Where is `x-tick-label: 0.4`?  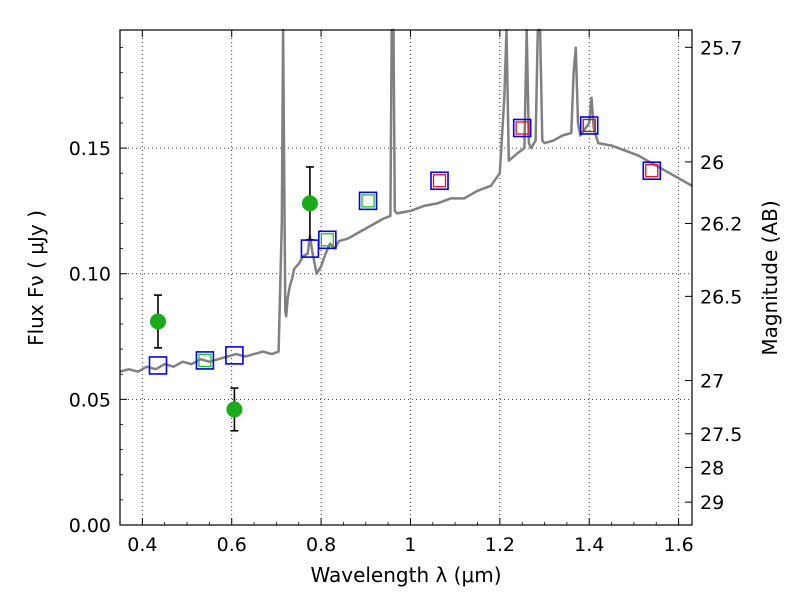 x-tick-label: 0.4 is located at coordinates (142, 545).